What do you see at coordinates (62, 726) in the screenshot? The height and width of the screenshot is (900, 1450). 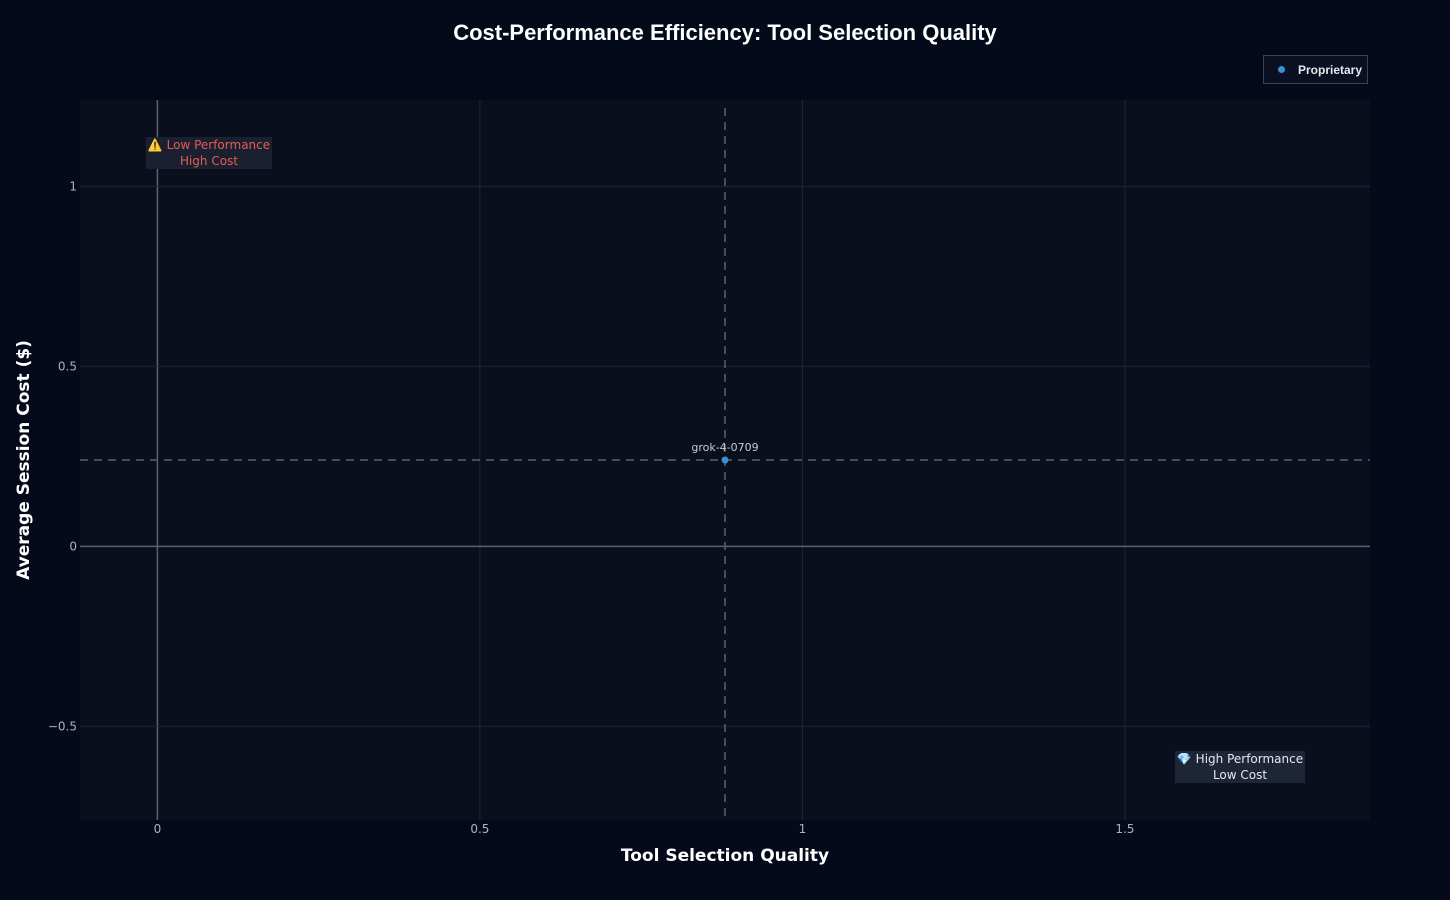 I see `y-tick-label: −0.5` at bounding box center [62, 726].